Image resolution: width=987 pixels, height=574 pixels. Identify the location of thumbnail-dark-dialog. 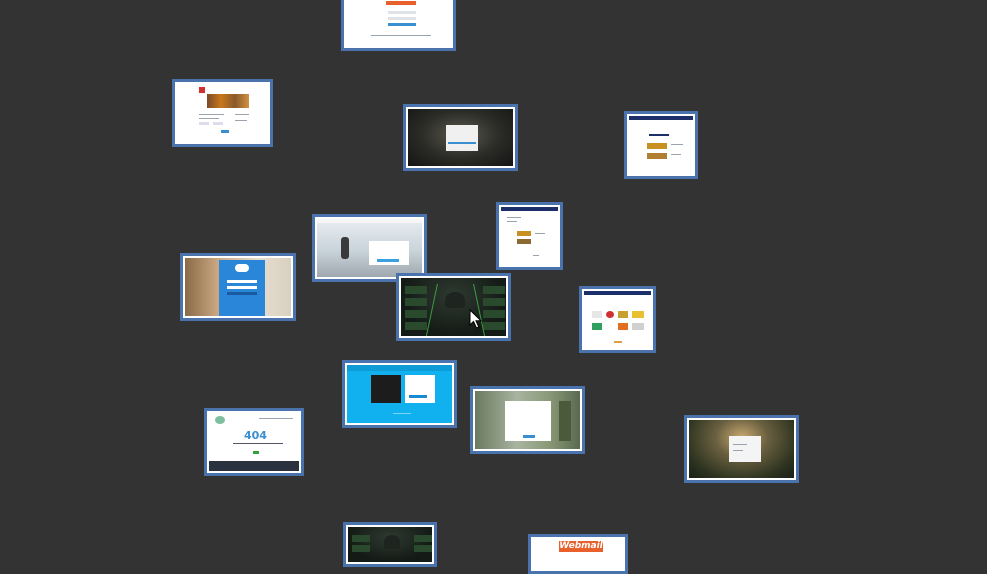
(460, 137).